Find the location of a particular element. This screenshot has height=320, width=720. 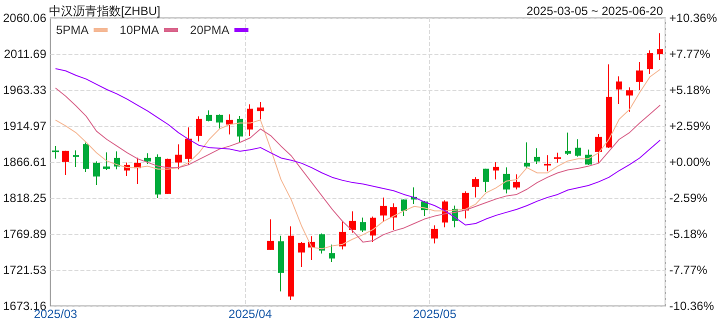

y-tick-label: 1866.61 is located at coordinates (24, 162).